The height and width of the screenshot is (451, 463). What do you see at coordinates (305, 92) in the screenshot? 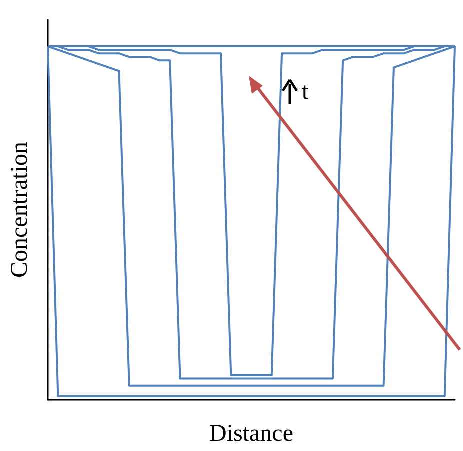
I see `annotation: t` at bounding box center [305, 92].